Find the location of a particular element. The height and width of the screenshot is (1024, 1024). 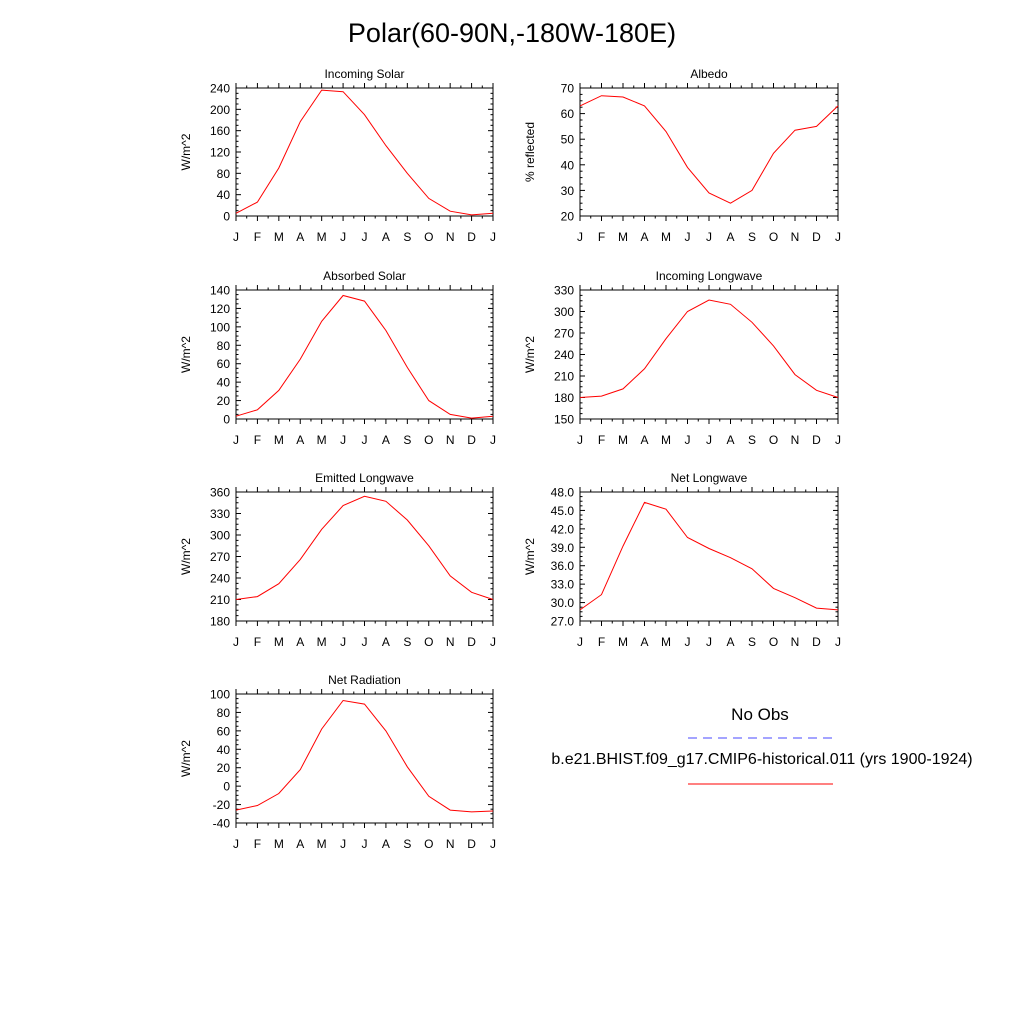

y-tick-label: -20 is located at coordinates (222, 805).